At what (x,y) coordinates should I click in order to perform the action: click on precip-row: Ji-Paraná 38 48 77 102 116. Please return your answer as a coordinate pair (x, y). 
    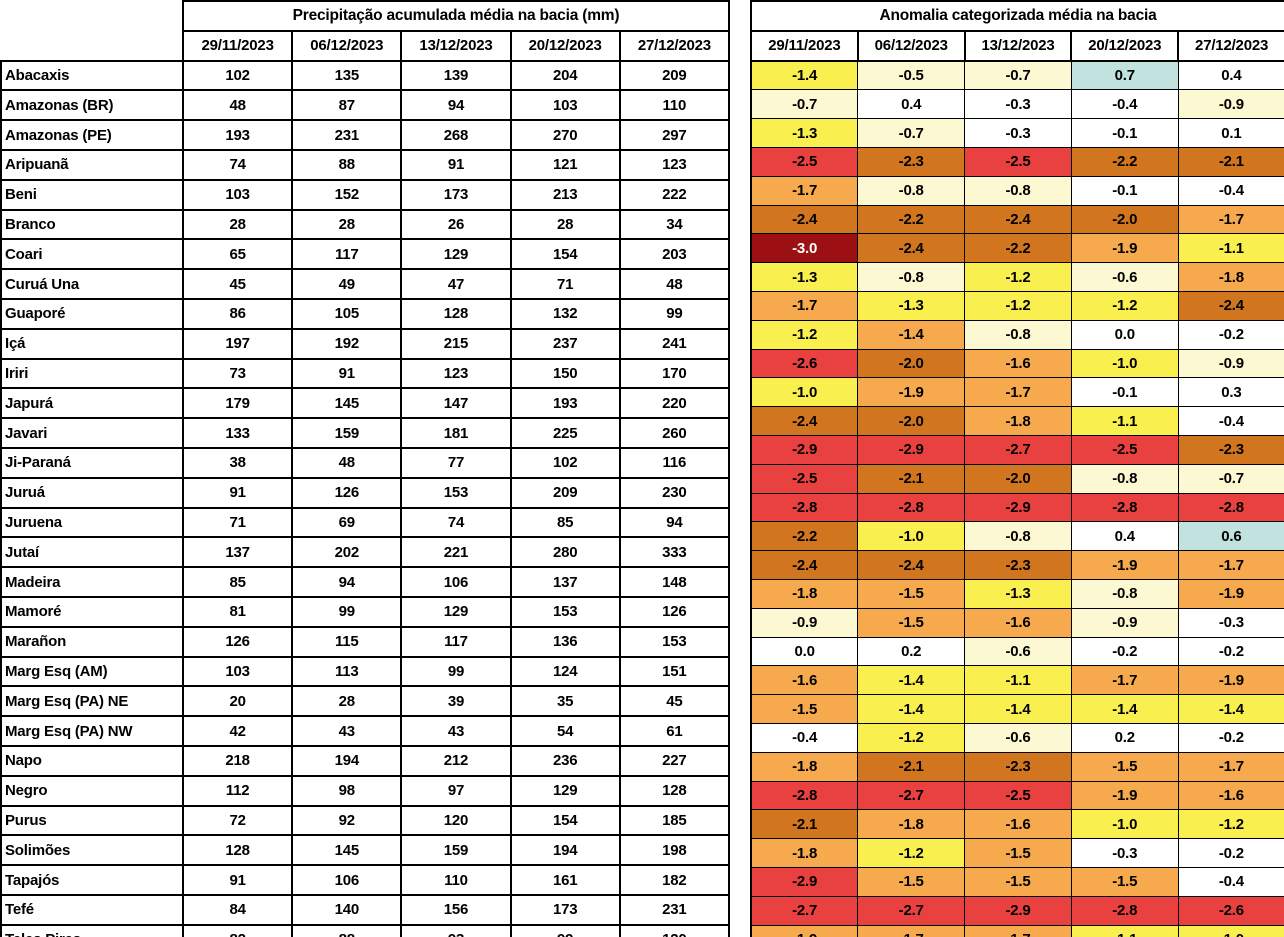
    Looking at the image, I should click on (365, 462).